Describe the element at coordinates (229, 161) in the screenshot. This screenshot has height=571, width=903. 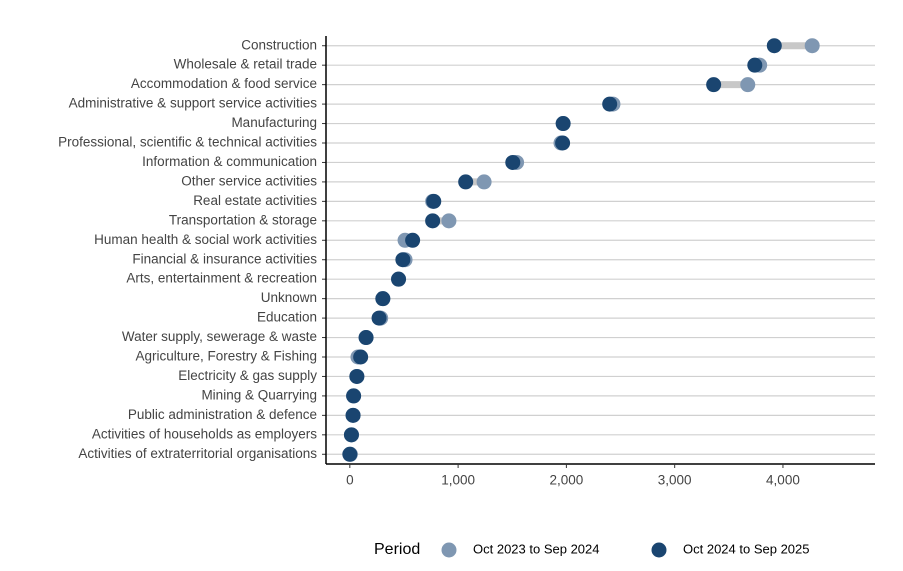
I see `y-tick-label: Information & communication` at that location.